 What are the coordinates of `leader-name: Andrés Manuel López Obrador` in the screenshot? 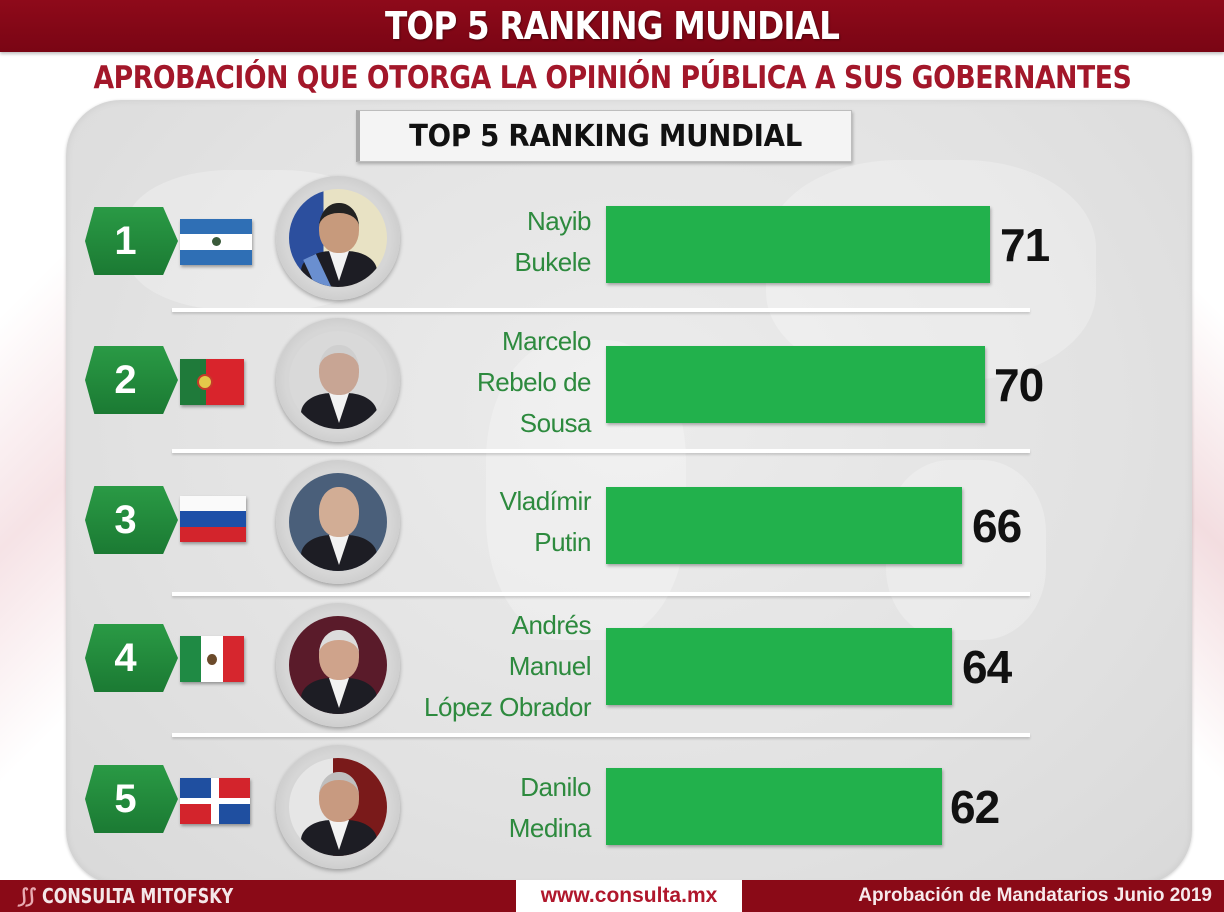 It's located at (507, 666).